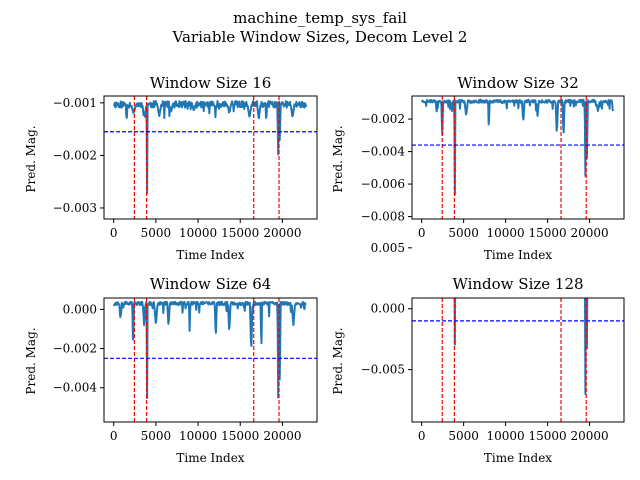  Describe the element at coordinates (75, 208) in the screenshot. I see `y-tick-label: −0.003` at that location.